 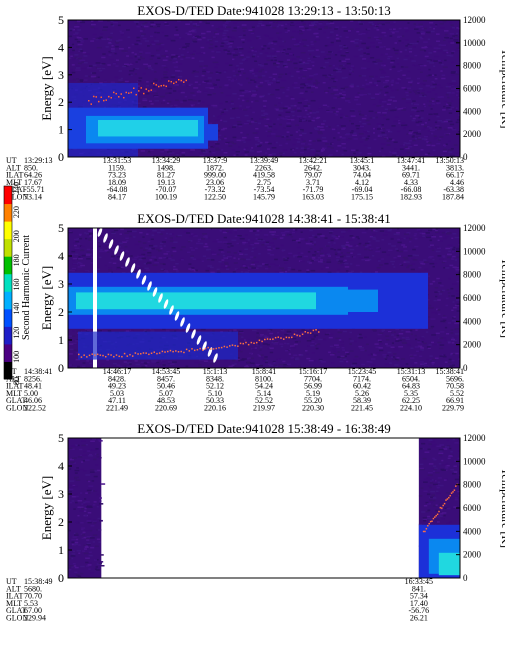 What do you see at coordinates (26, 287) in the screenshot?
I see `colorbar-label: Second Harmonic Current` at bounding box center [26, 287].